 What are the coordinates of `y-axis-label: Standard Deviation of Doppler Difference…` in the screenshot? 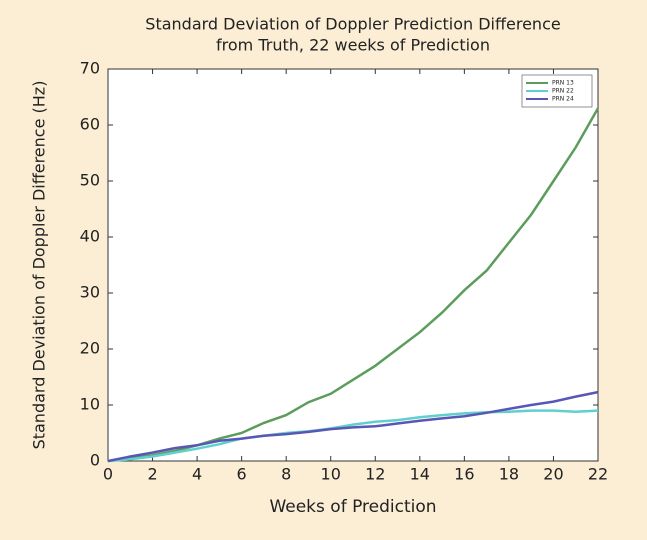 It's located at (39, 265).